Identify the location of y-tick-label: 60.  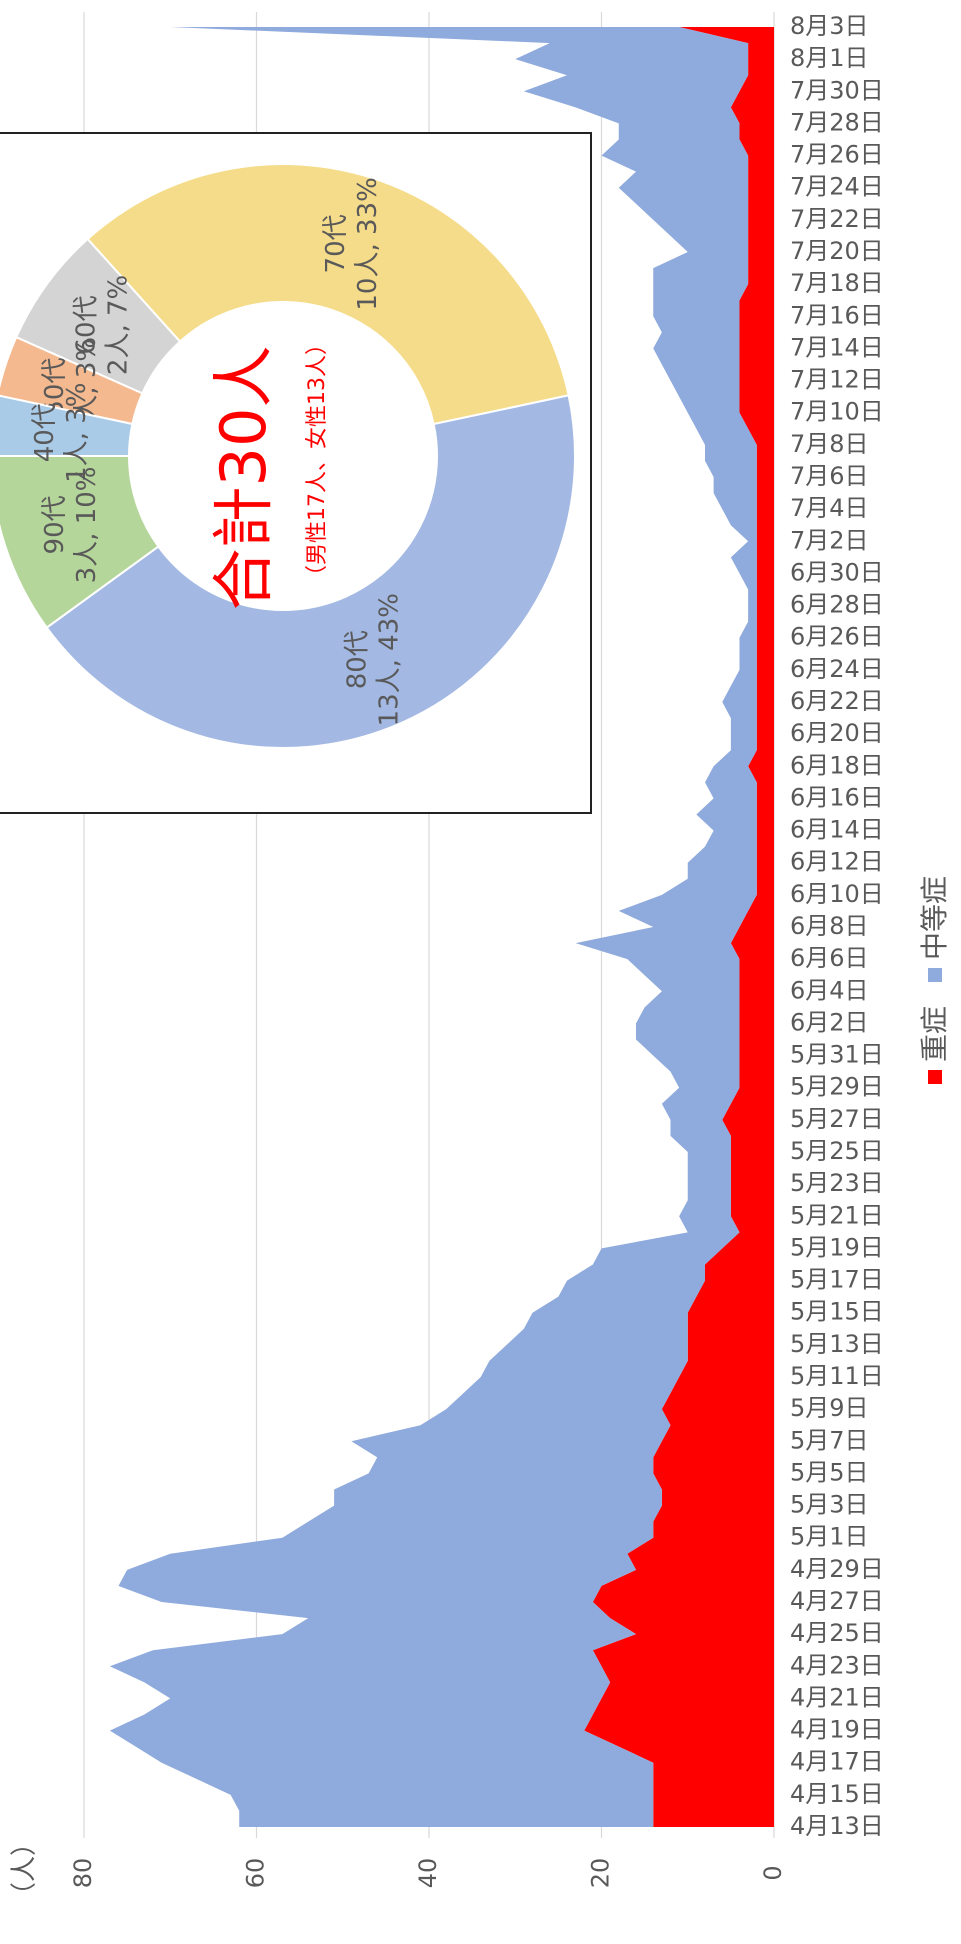
(256, 1873).